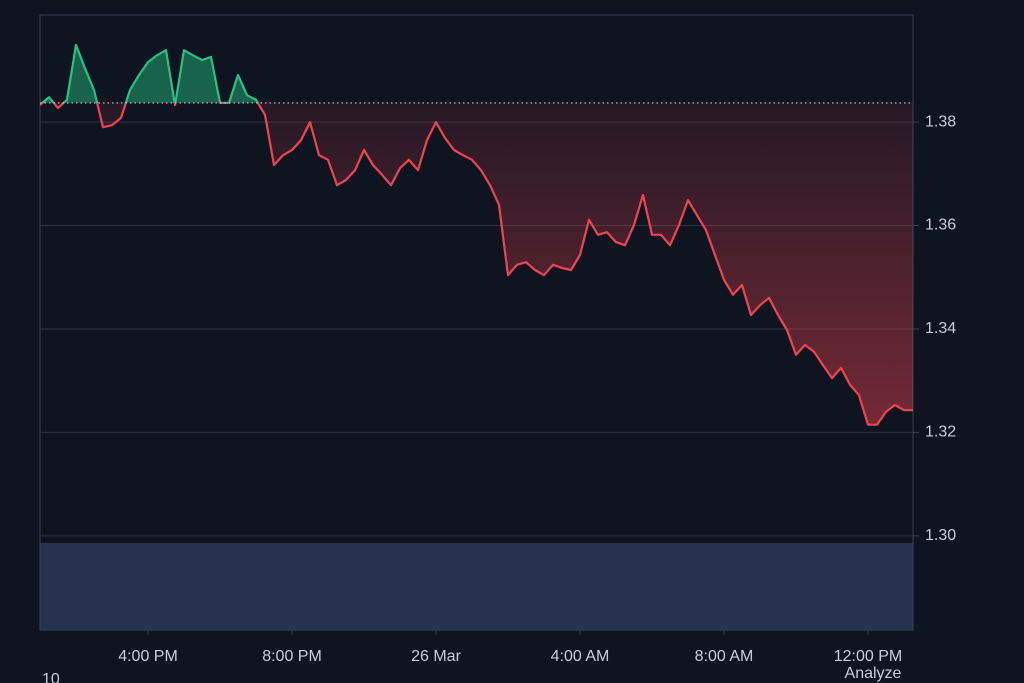 The width and height of the screenshot is (1024, 683). What do you see at coordinates (940, 225) in the screenshot?
I see `y-tick-label: 1.36` at bounding box center [940, 225].